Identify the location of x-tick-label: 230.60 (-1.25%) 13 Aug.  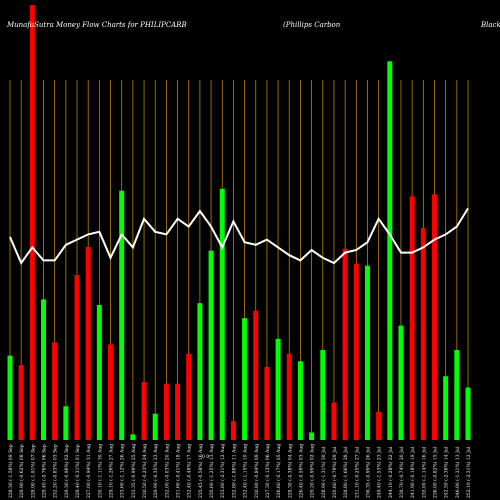
(211, 471).